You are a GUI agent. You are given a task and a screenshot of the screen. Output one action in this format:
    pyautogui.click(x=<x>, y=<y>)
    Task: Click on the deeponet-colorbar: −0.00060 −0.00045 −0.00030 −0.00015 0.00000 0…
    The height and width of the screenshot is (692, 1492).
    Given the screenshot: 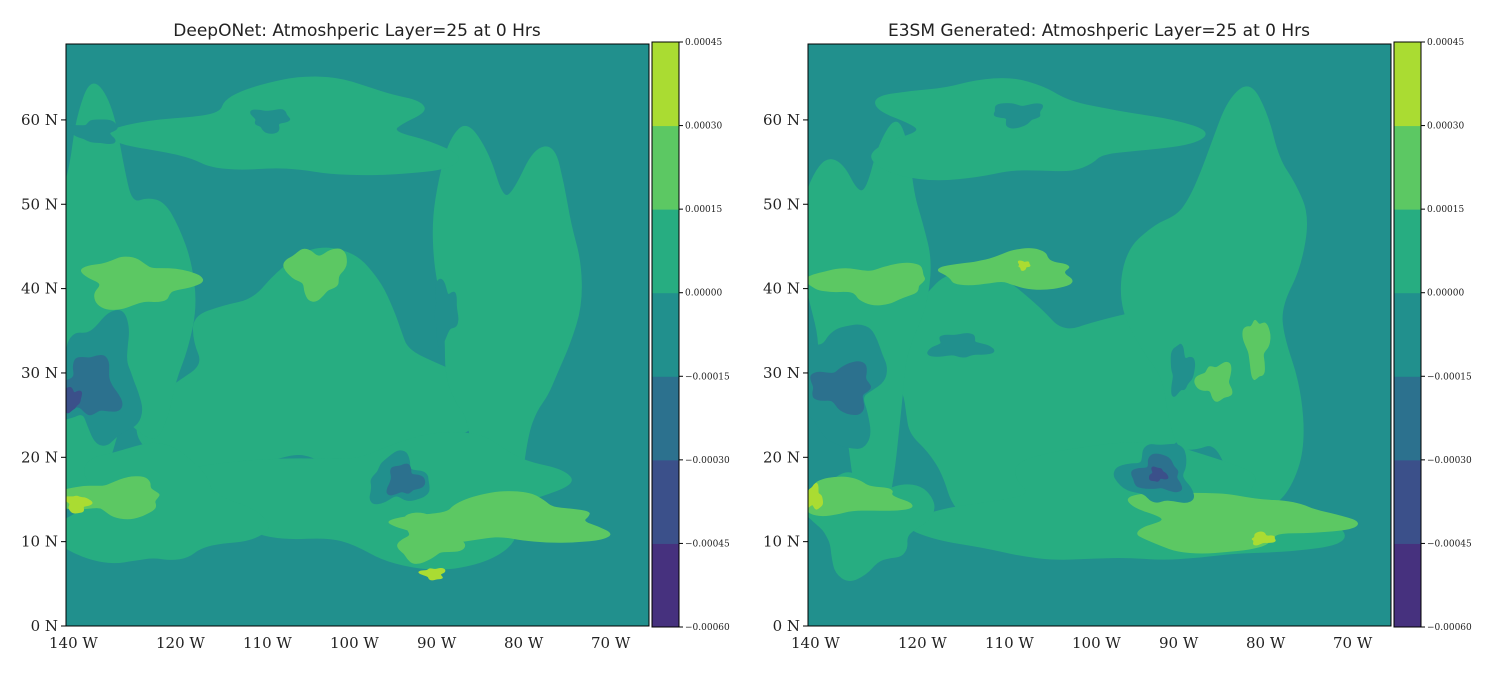 What is the action you would take?
    pyautogui.click(x=690, y=335)
    